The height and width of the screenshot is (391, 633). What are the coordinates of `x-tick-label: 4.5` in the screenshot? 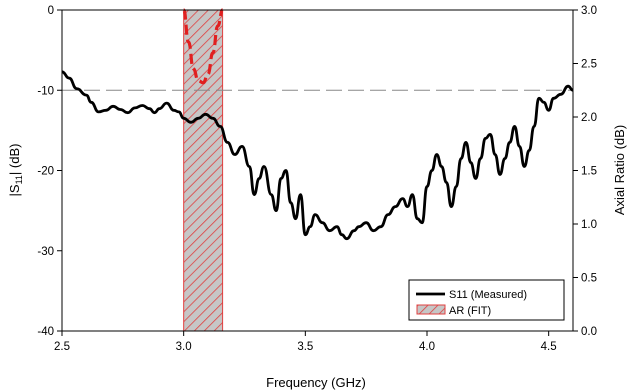 It's located at (549, 347).